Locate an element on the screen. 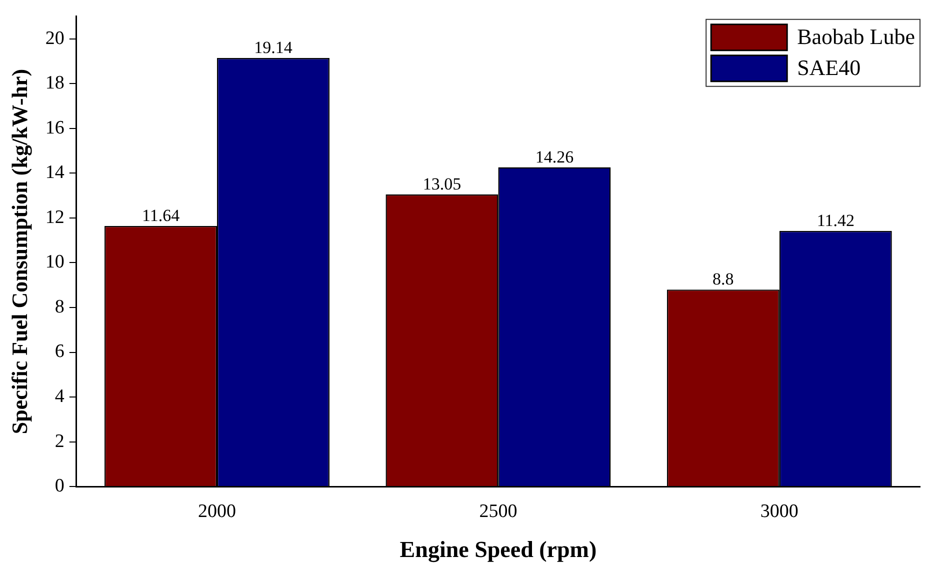 This screenshot has width=926, height=573. y-tick-label: 6 is located at coordinates (59, 351).